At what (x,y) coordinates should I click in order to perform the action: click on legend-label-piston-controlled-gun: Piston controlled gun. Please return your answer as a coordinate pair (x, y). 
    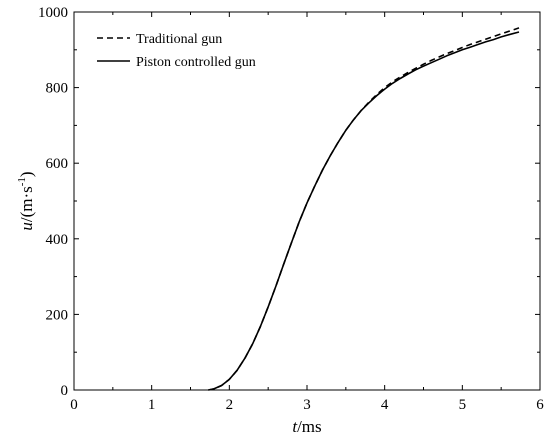
    Looking at the image, I should click on (196, 62).